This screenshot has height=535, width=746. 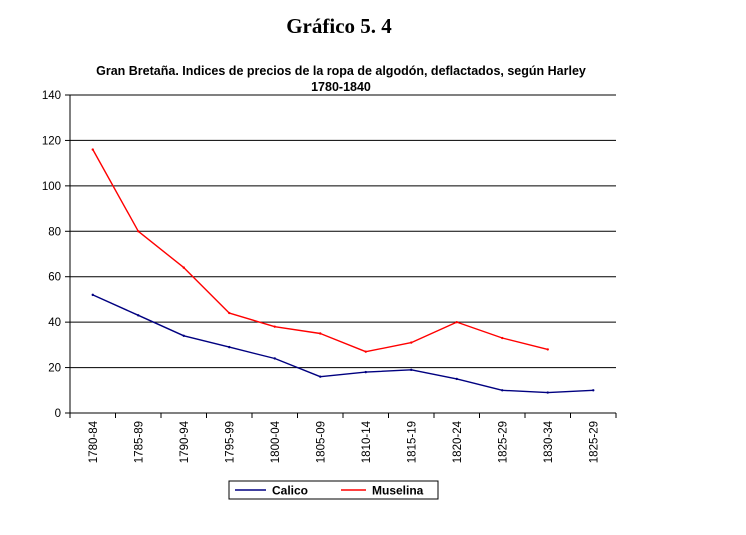 What do you see at coordinates (341, 87) in the screenshot?
I see `chart-subtitle: 1780-1840` at bounding box center [341, 87].